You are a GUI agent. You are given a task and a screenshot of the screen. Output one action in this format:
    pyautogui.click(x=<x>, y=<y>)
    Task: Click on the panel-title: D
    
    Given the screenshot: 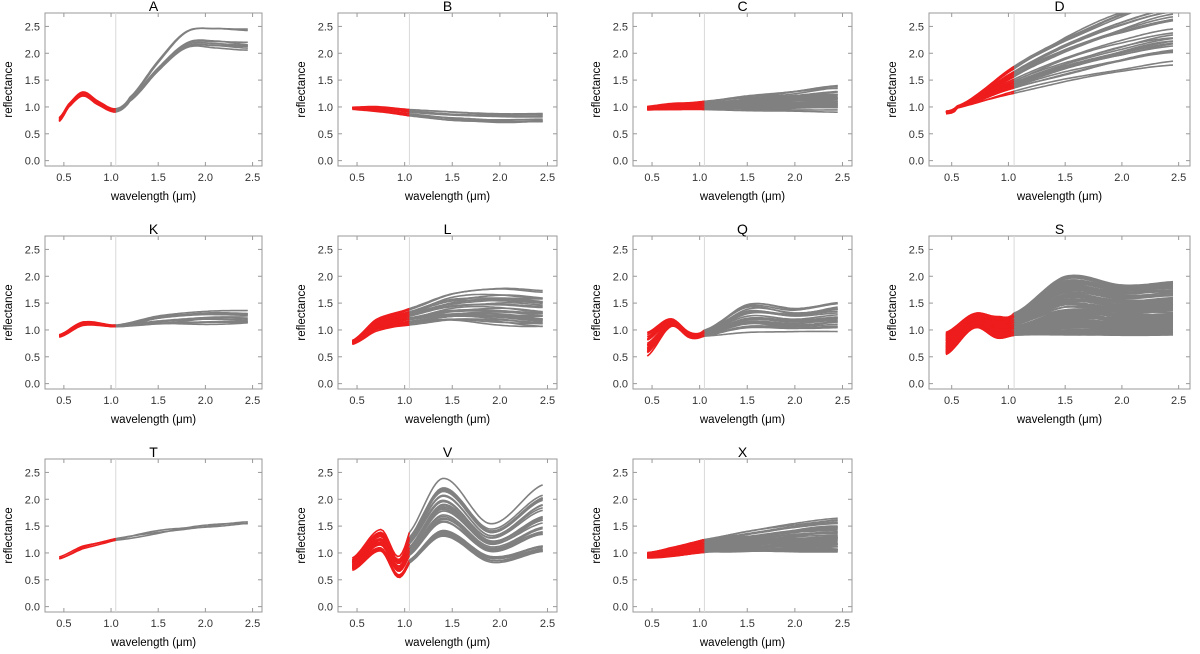 What is the action you would take?
    pyautogui.click(x=1059, y=7)
    